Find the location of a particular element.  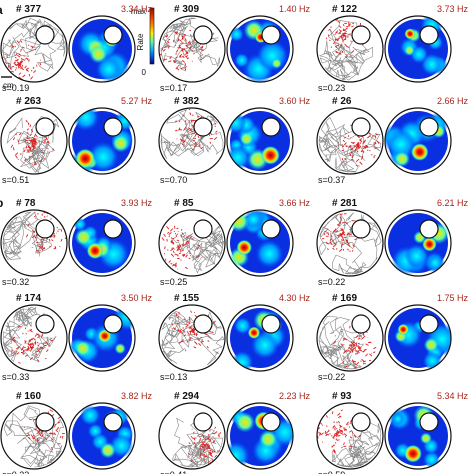

cell-id: # 309 is located at coordinates (186, 9).